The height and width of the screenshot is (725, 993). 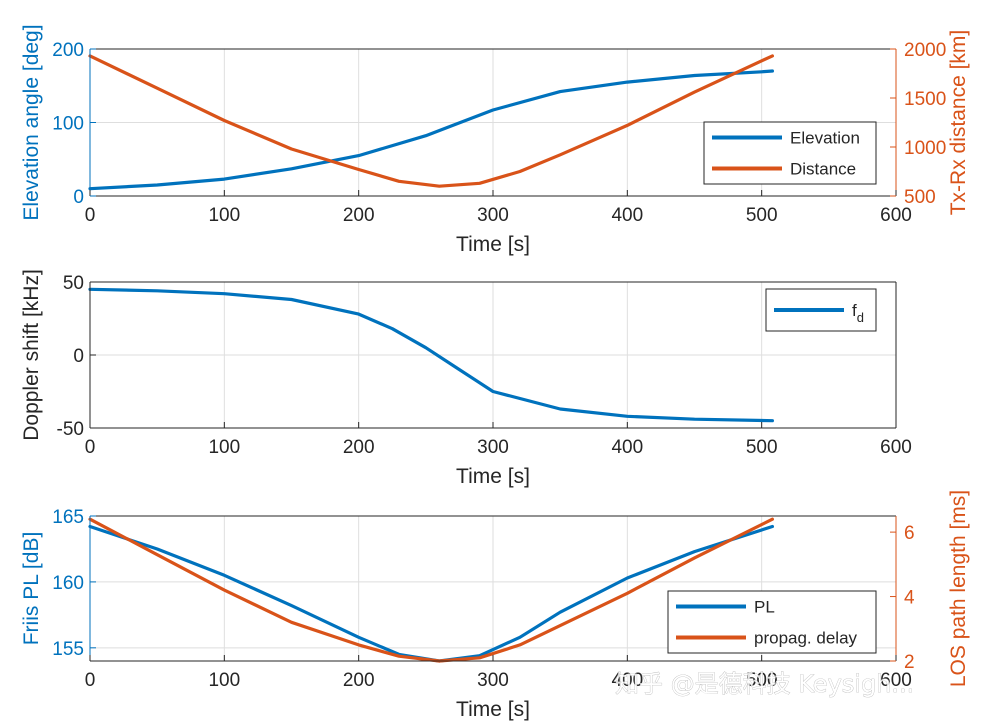 I want to click on y-tick-label: 160, so click(x=68, y=583).